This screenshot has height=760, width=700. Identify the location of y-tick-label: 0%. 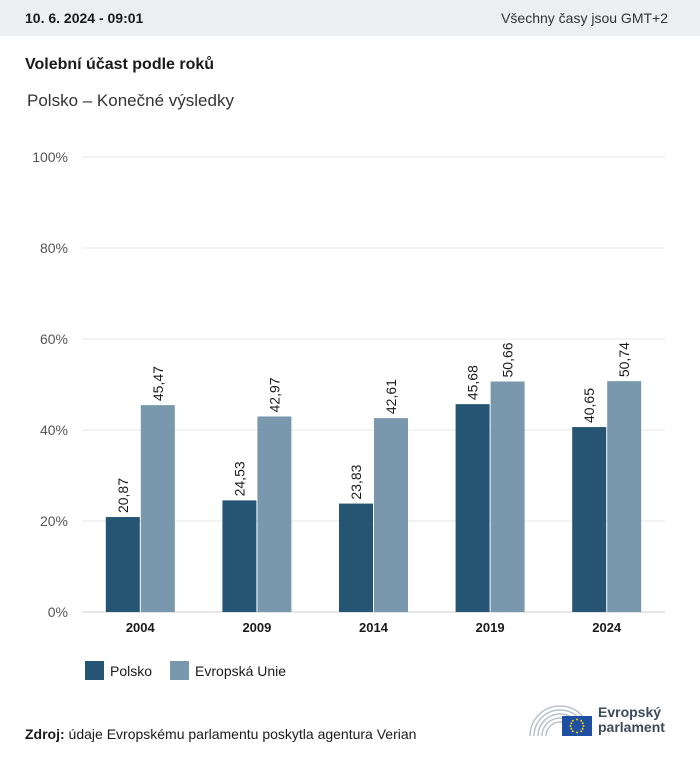
(58, 612).